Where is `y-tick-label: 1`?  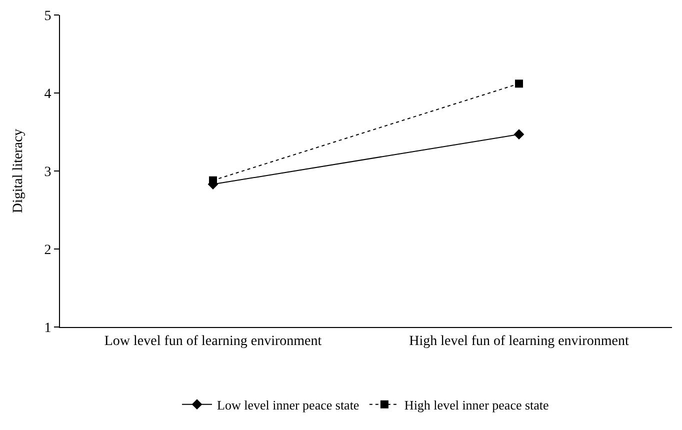 y-tick-label: 1 is located at coordinates (48, 328).